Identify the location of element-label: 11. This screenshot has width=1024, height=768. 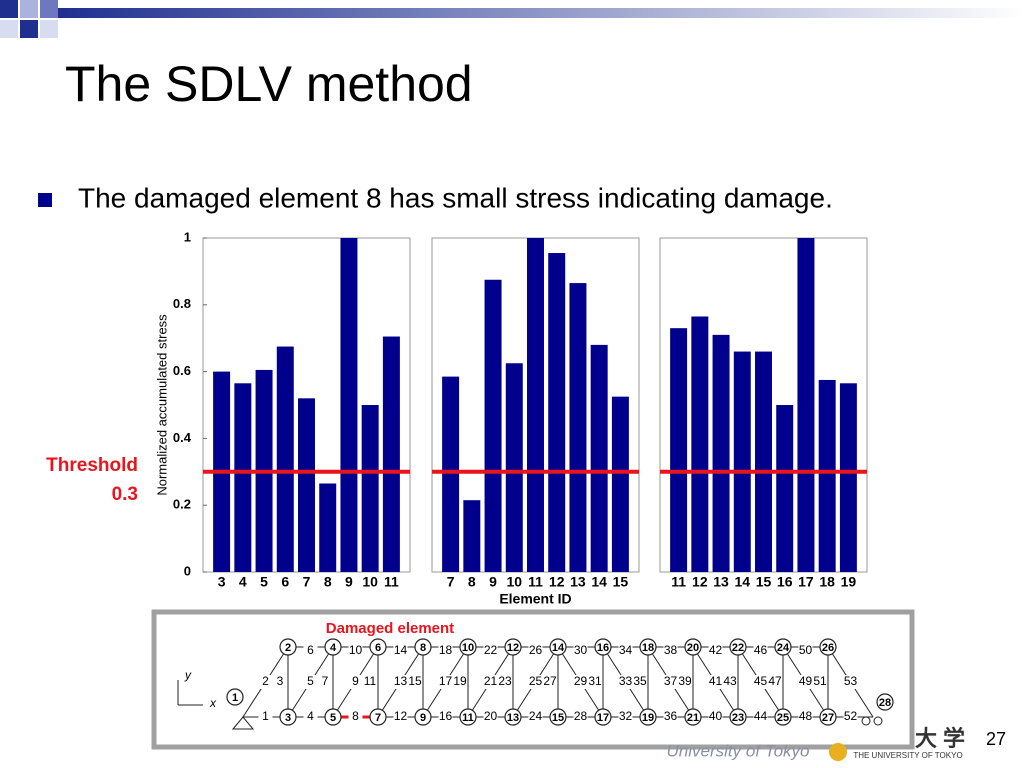
(370, 681).